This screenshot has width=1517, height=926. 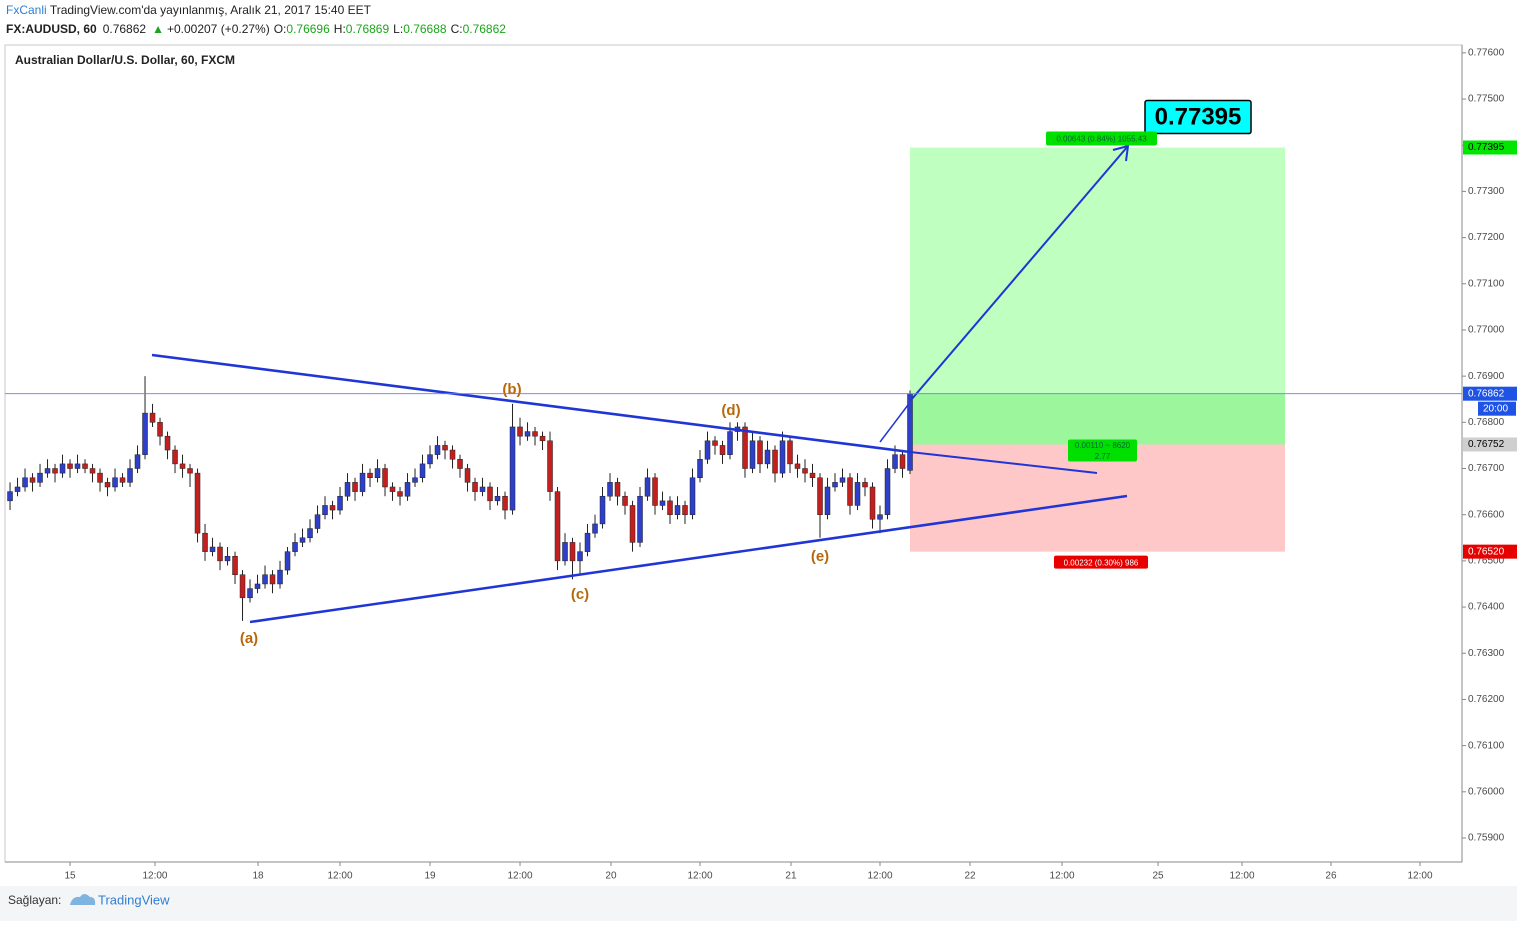 What do you see at coordinates (430, 876) in the screenshot?
I see `x-tick-label: 19` at bounding box center [430, 876].